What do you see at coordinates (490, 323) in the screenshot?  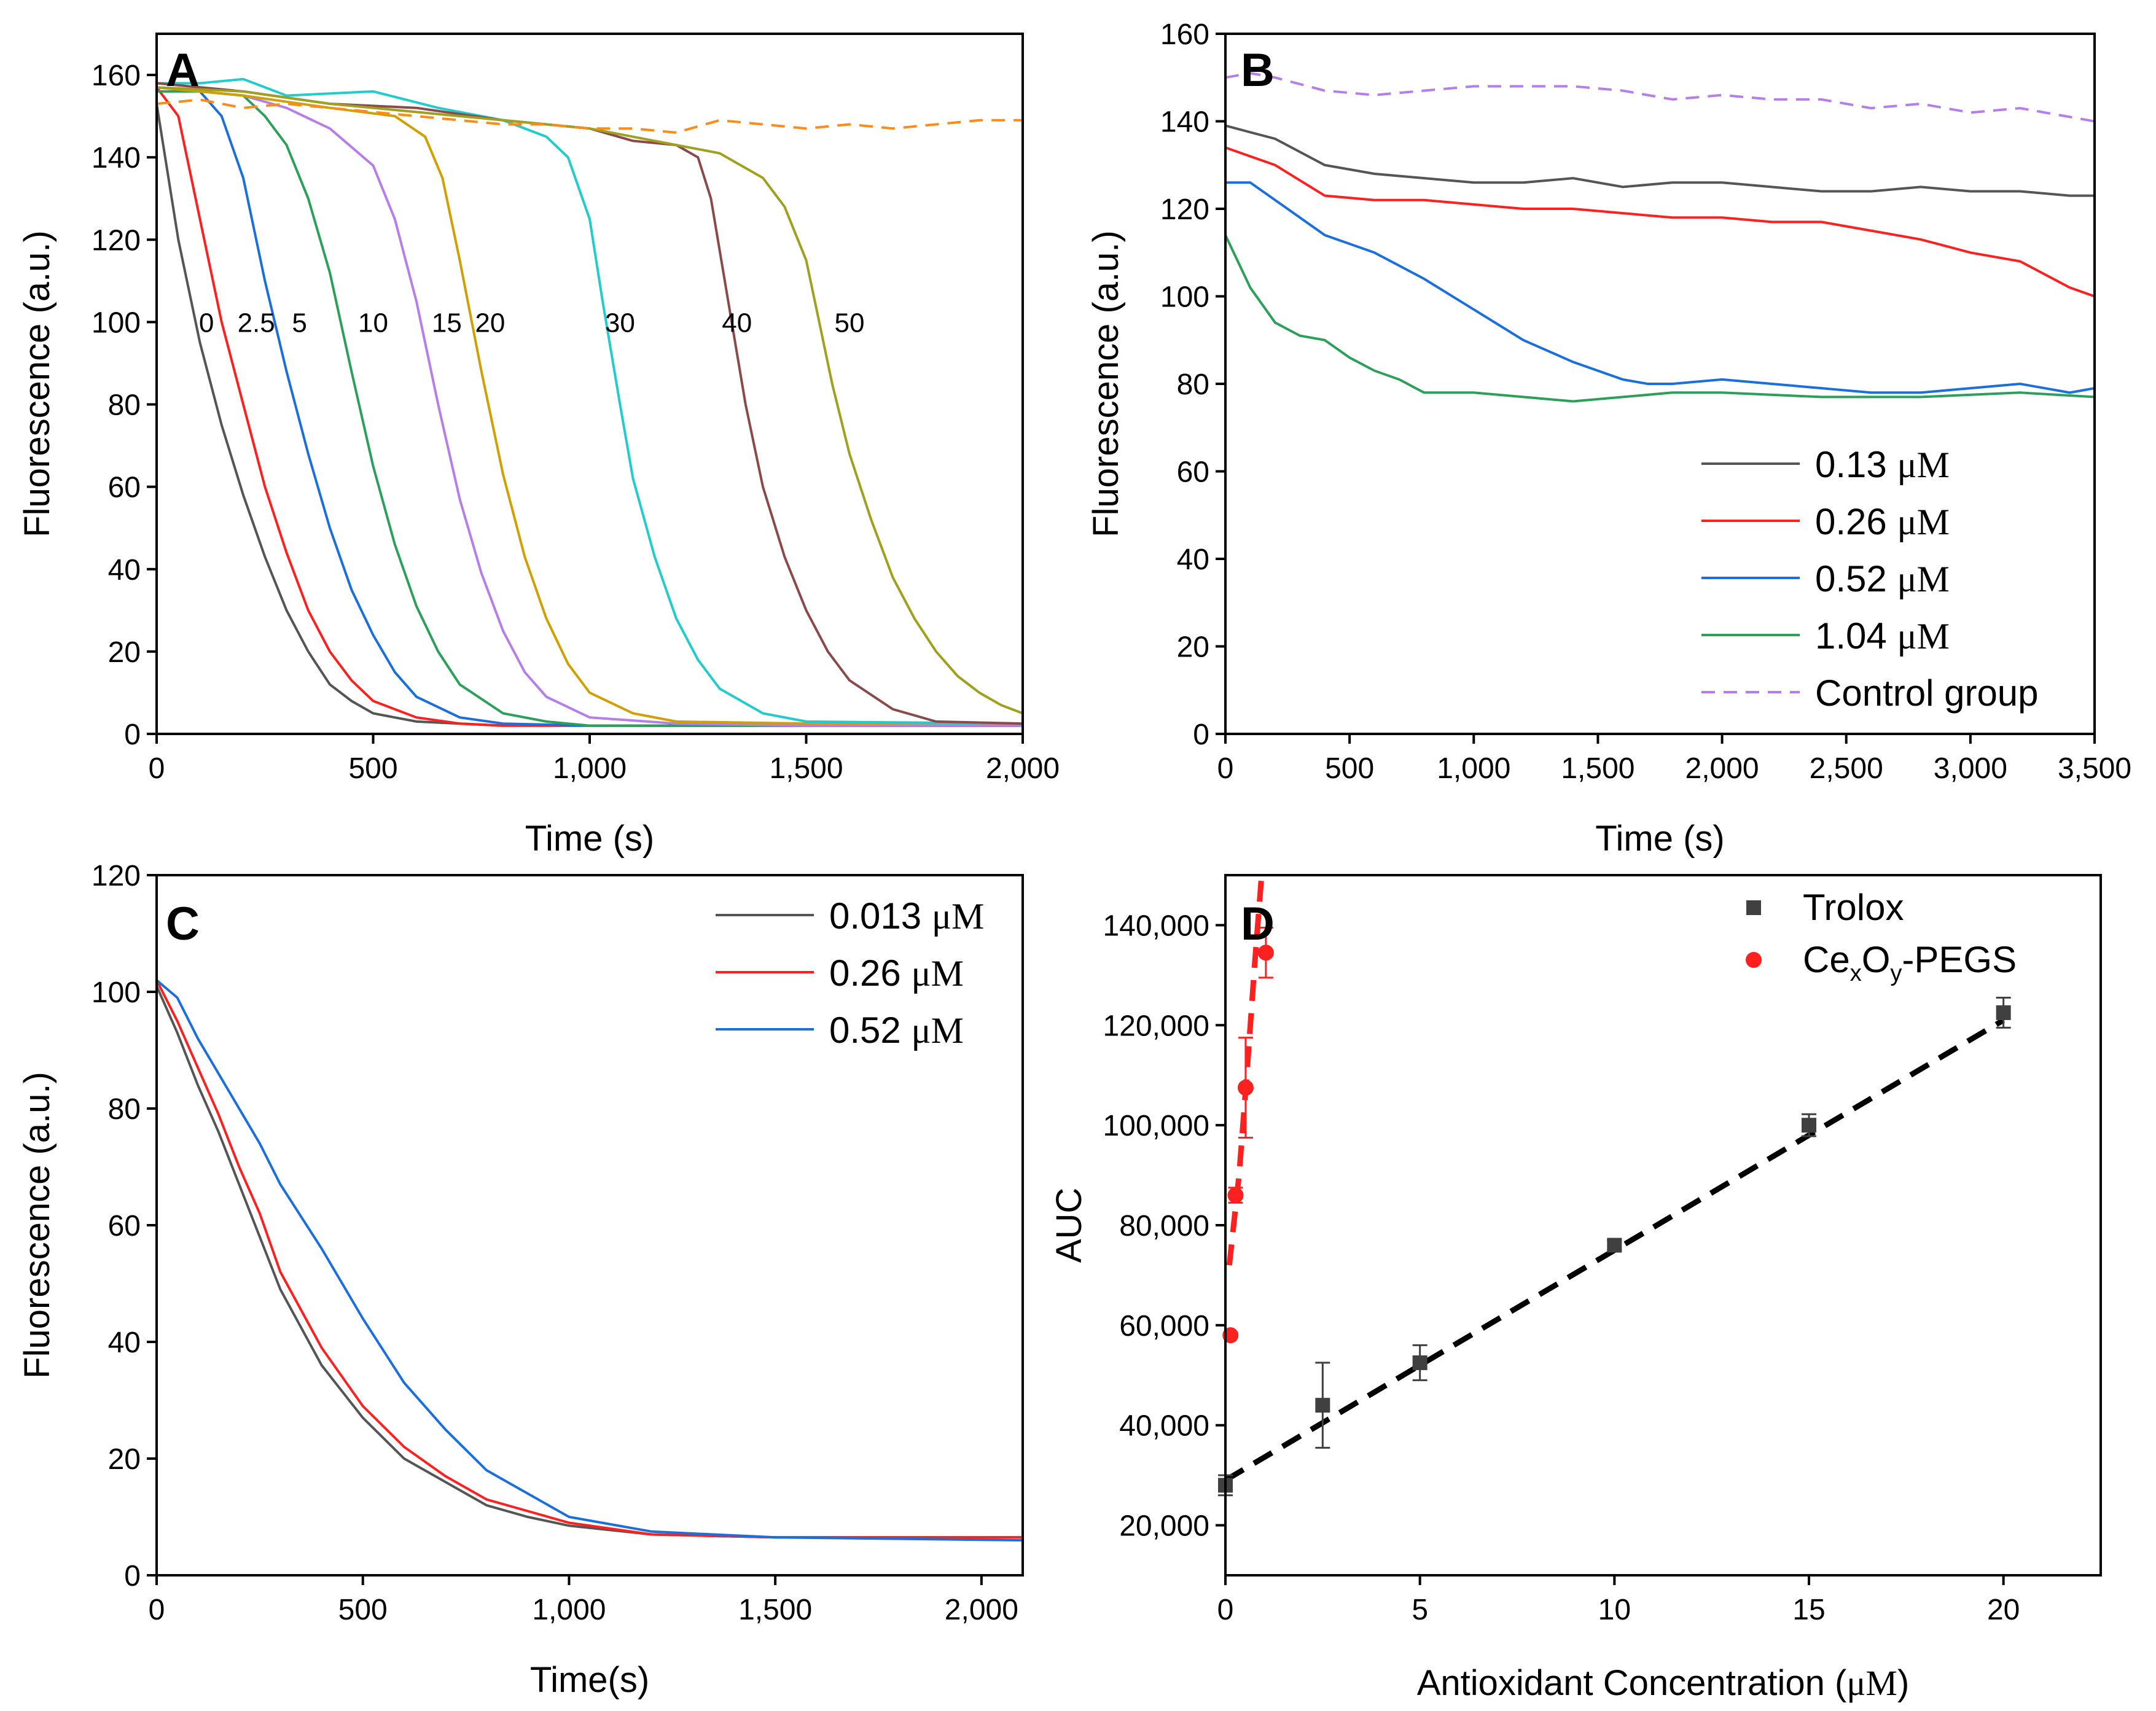 I see `curve-label: 20` at bounding box center [490, 323].